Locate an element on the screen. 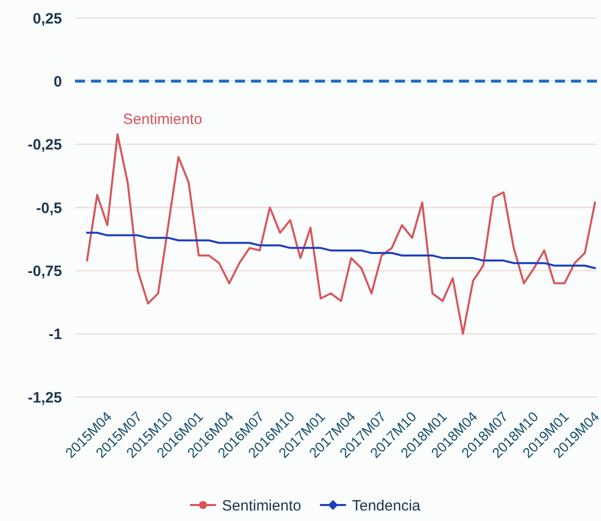  y-tick-label: -1 is located at coordinates (55, 335).